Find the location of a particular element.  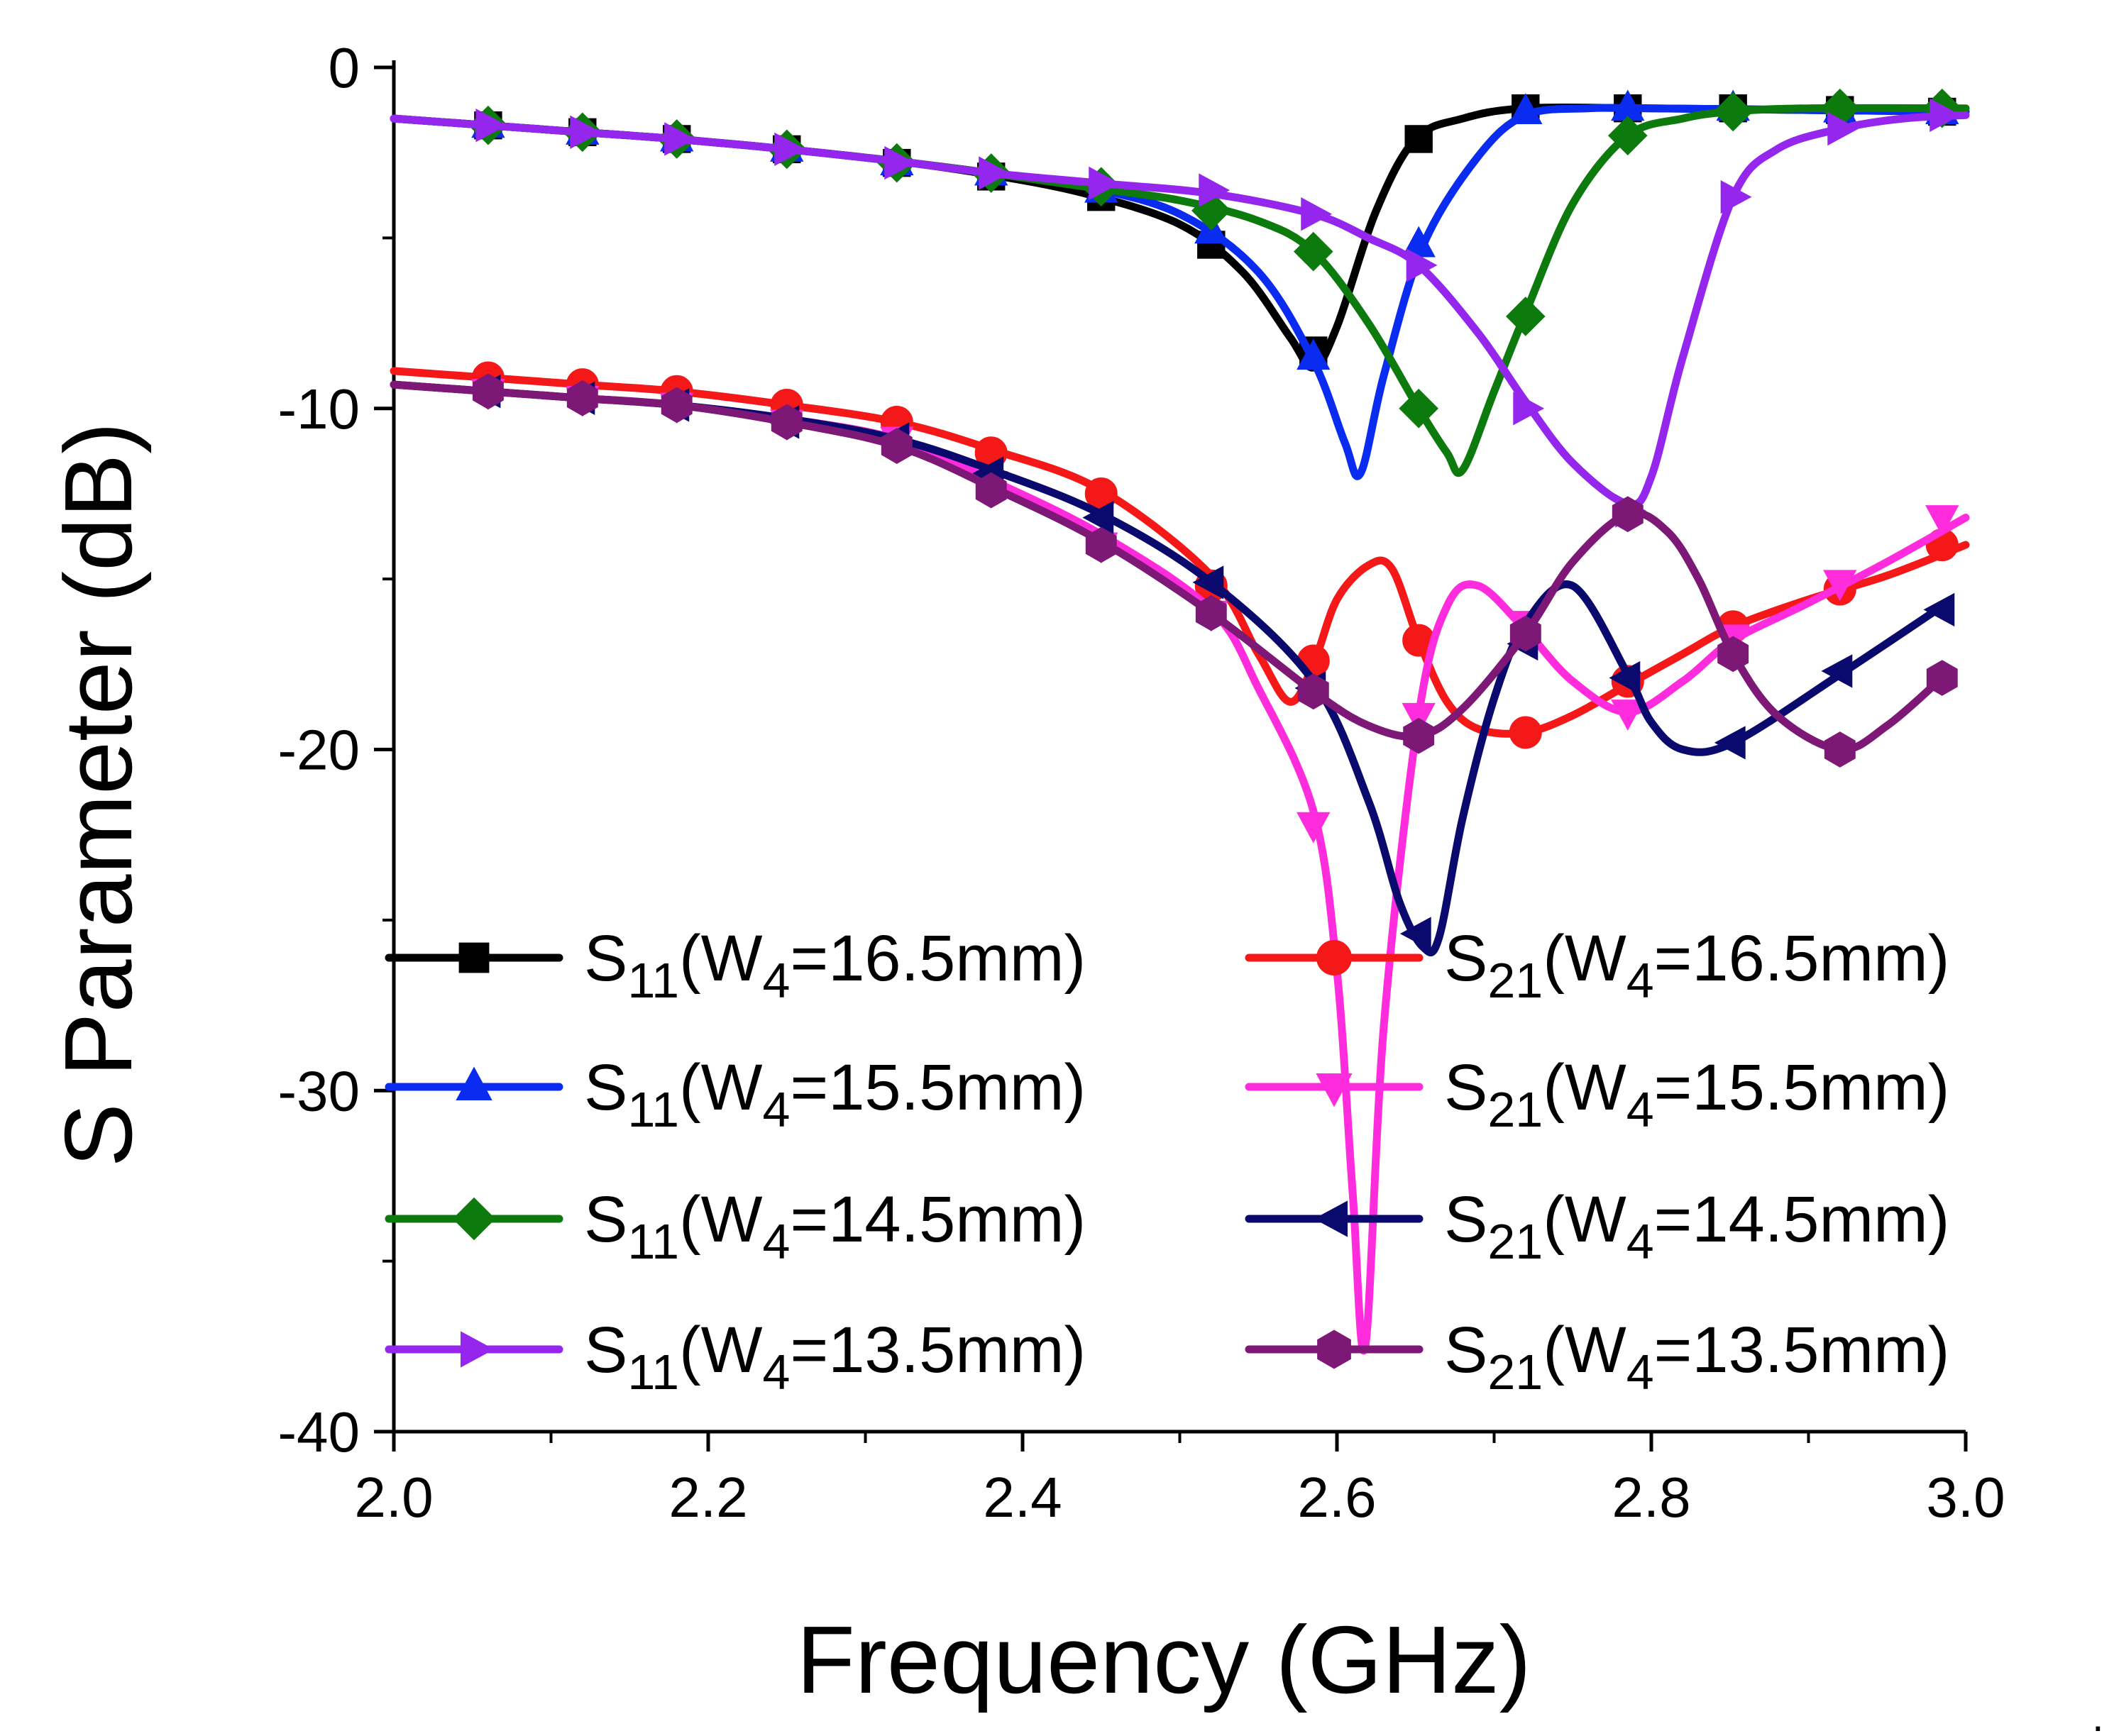

y-tick-label: -20 is located at coordinates (318, 750).